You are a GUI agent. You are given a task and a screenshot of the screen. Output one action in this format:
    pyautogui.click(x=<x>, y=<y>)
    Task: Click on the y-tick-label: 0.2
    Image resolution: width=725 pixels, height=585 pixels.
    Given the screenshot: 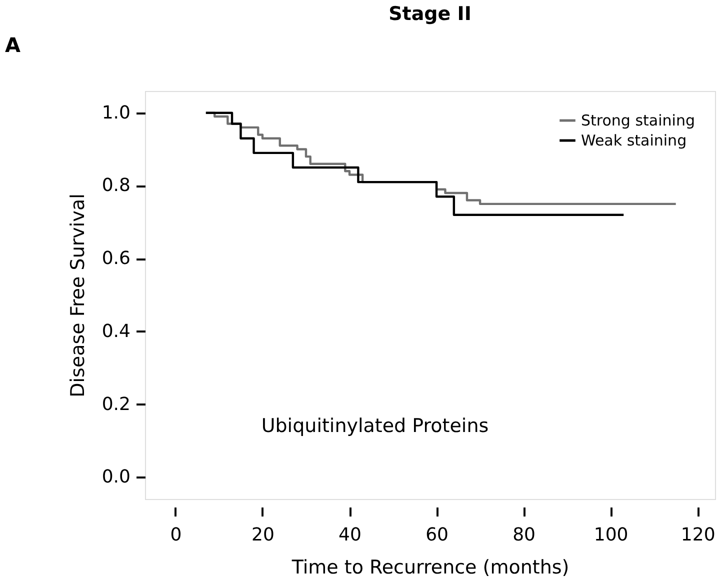 What is the action you would take?
    pyautogui.click(x=116, y=404)
    